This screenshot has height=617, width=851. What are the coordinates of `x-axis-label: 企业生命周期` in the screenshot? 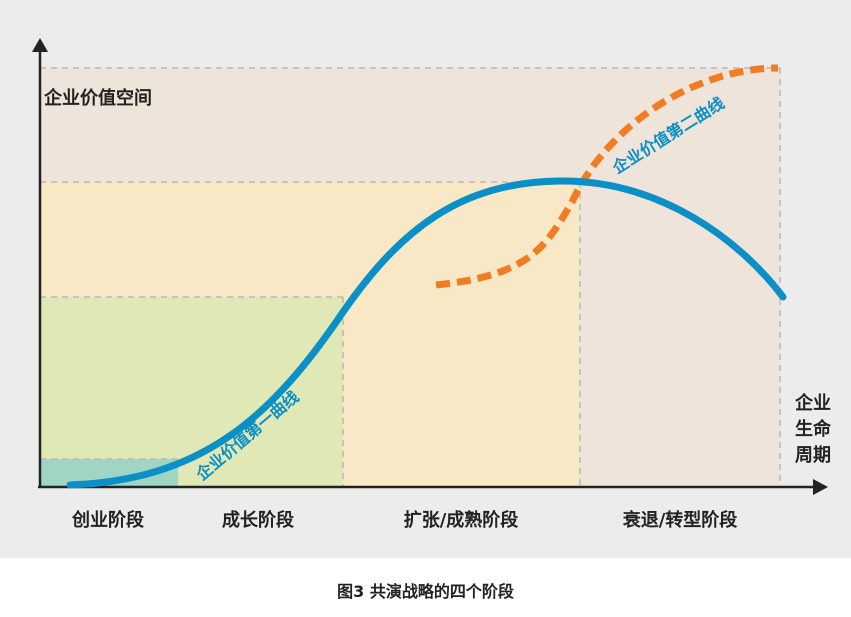 It's located at (813, 429).